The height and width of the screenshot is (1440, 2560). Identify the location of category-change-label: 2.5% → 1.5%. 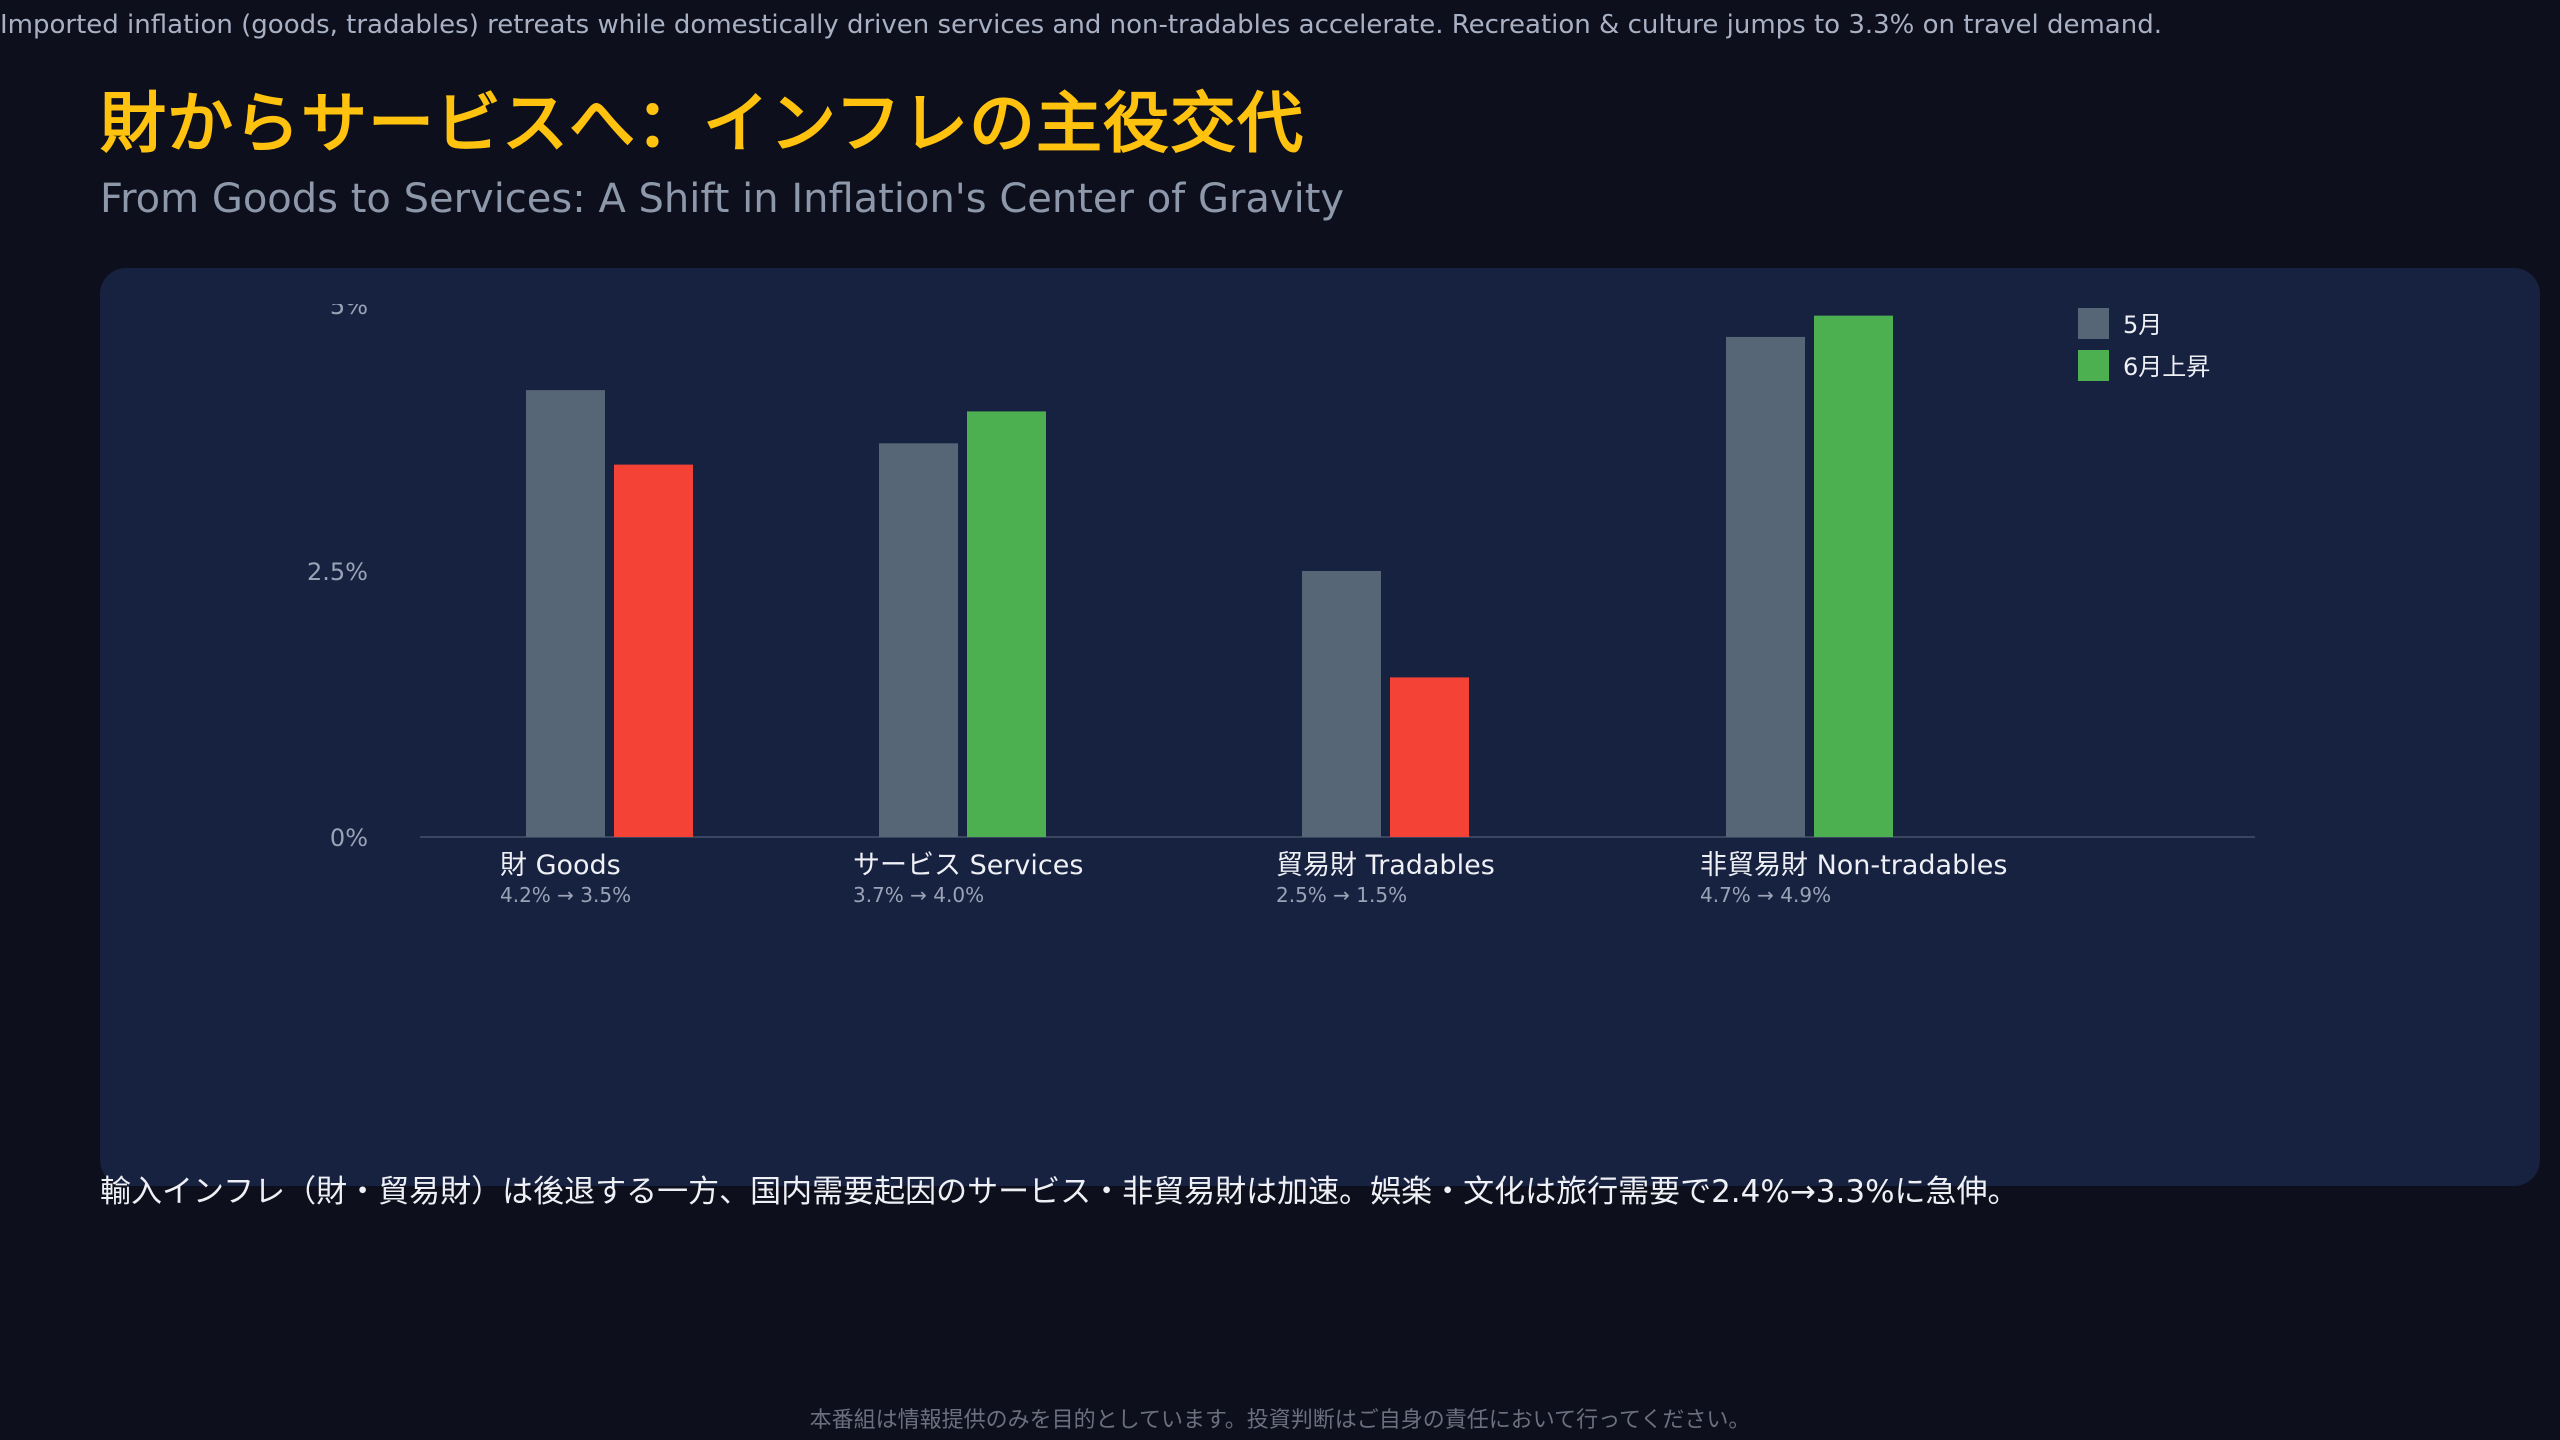
(1341, 895).